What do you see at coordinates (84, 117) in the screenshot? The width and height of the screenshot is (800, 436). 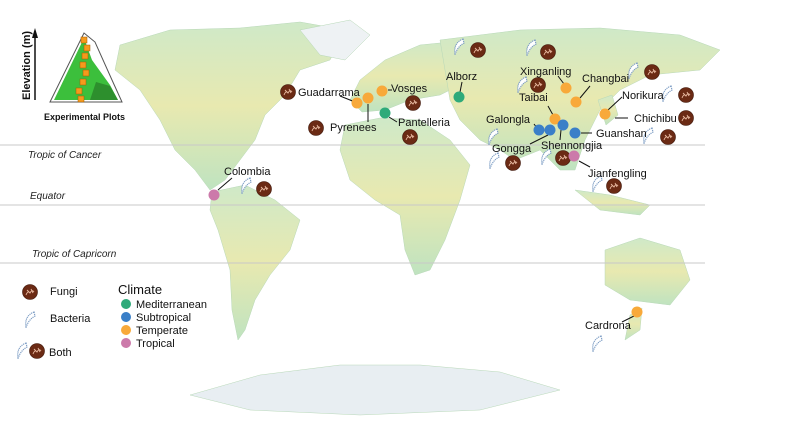 I see `inset-caption: Experimental Plots` at bounding box center [84, 117].